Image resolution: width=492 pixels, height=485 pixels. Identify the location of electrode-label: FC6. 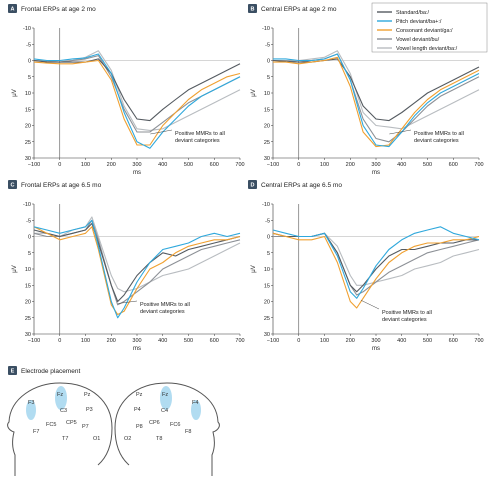
(175, 425).